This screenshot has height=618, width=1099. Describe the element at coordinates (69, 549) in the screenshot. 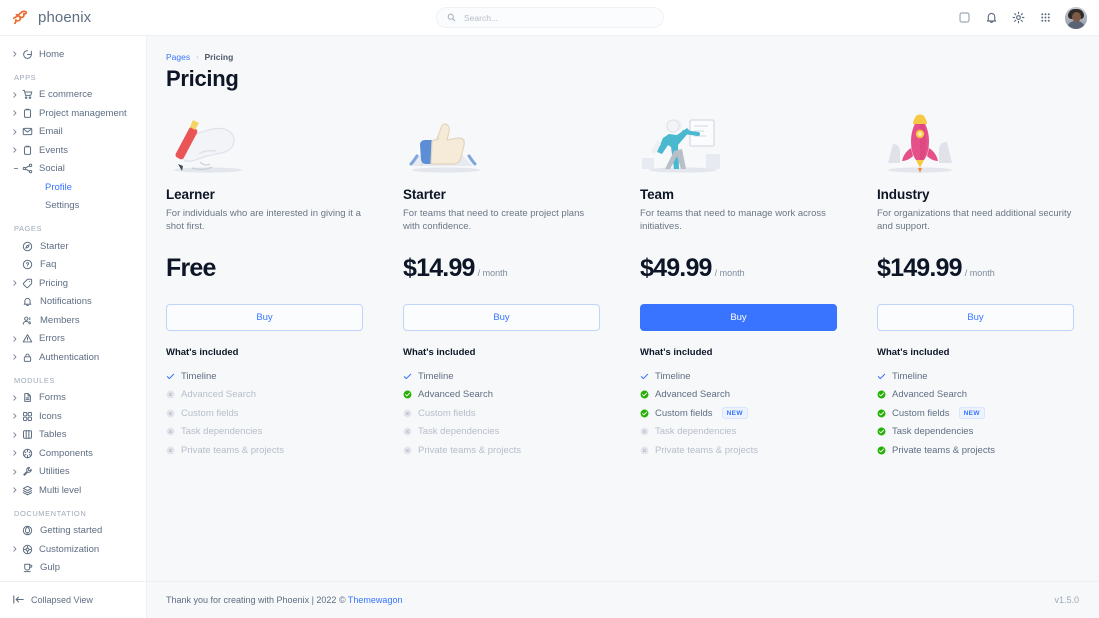

I see `sidebar-item-label: Customization` at that location.